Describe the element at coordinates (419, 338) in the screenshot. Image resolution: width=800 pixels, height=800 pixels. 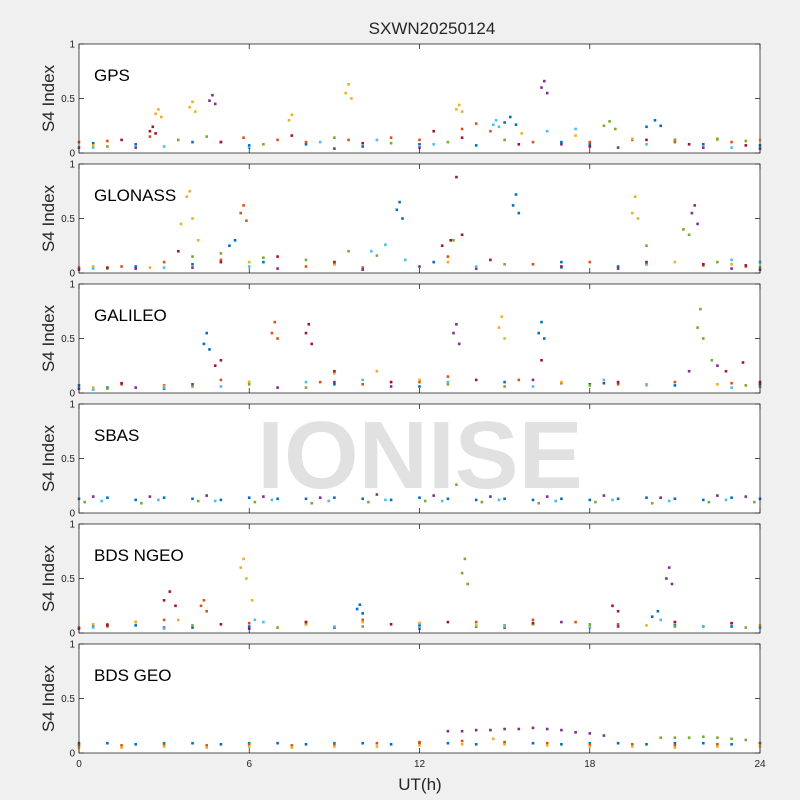
I see `plot-area-galileo` at that location.